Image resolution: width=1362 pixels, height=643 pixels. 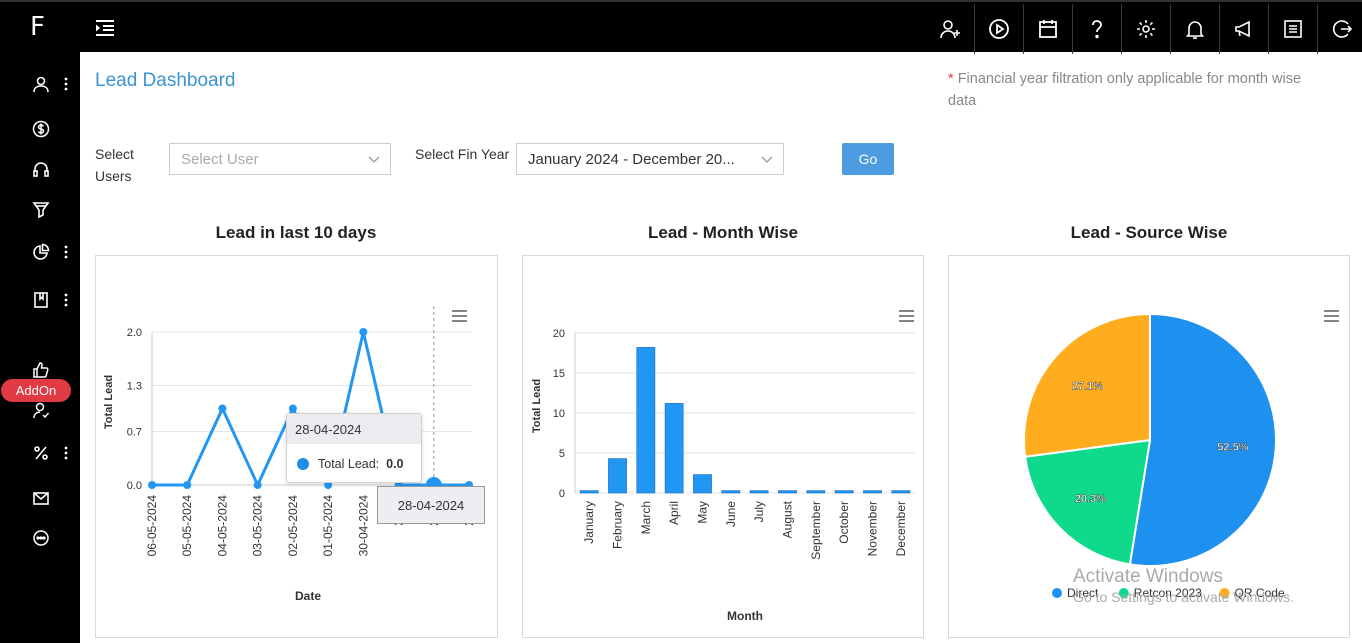 What do you see at coordinates (1047, 29) in the screenshot?
I see `calendar-icon` at bounding box center [1047, 29].